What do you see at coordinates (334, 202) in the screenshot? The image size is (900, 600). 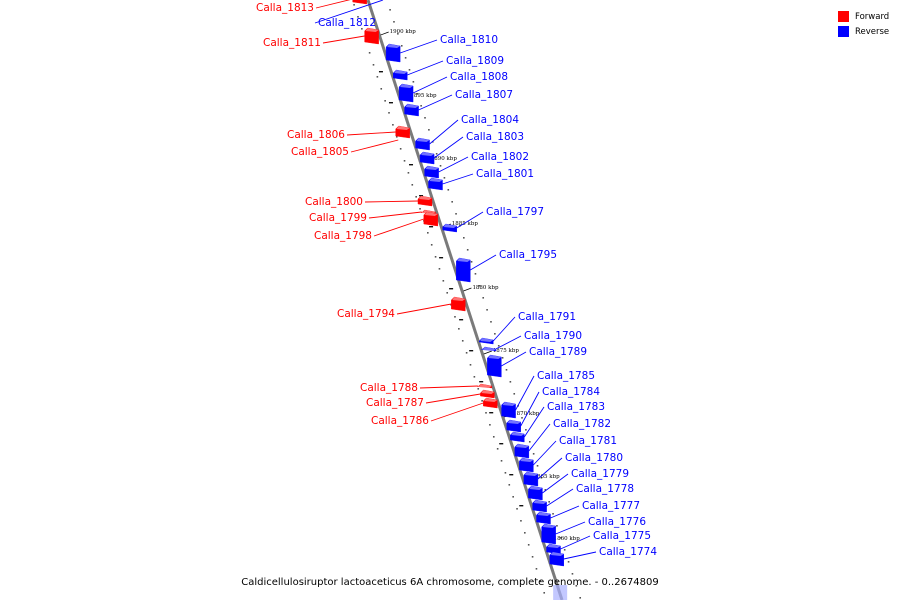 I see `gene-label-calla-1800: Calla_1800` at bounding box center [334, 202].